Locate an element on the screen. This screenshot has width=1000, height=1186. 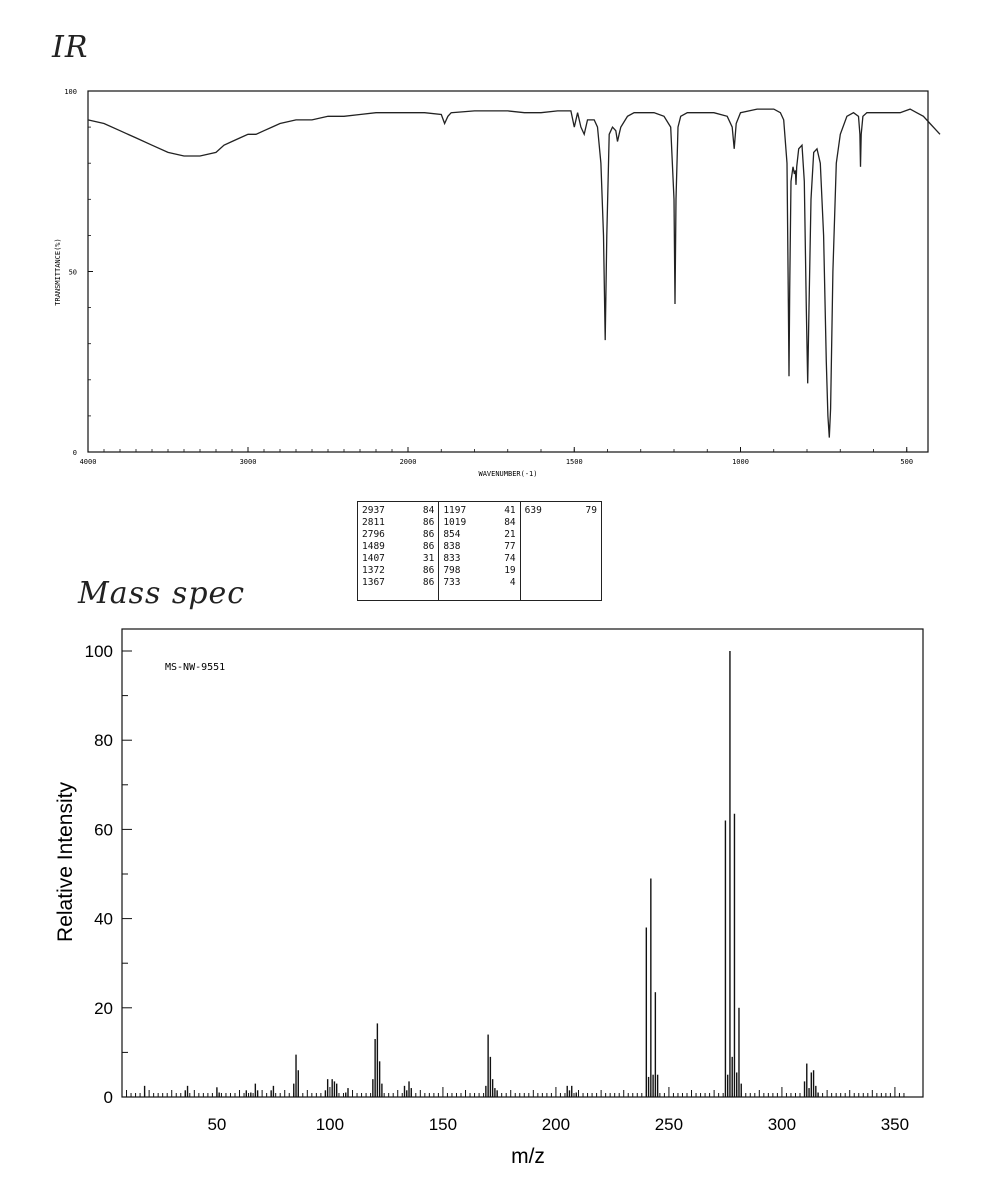
peak-wavenumber: 639 is located at coordinates (533, 510).